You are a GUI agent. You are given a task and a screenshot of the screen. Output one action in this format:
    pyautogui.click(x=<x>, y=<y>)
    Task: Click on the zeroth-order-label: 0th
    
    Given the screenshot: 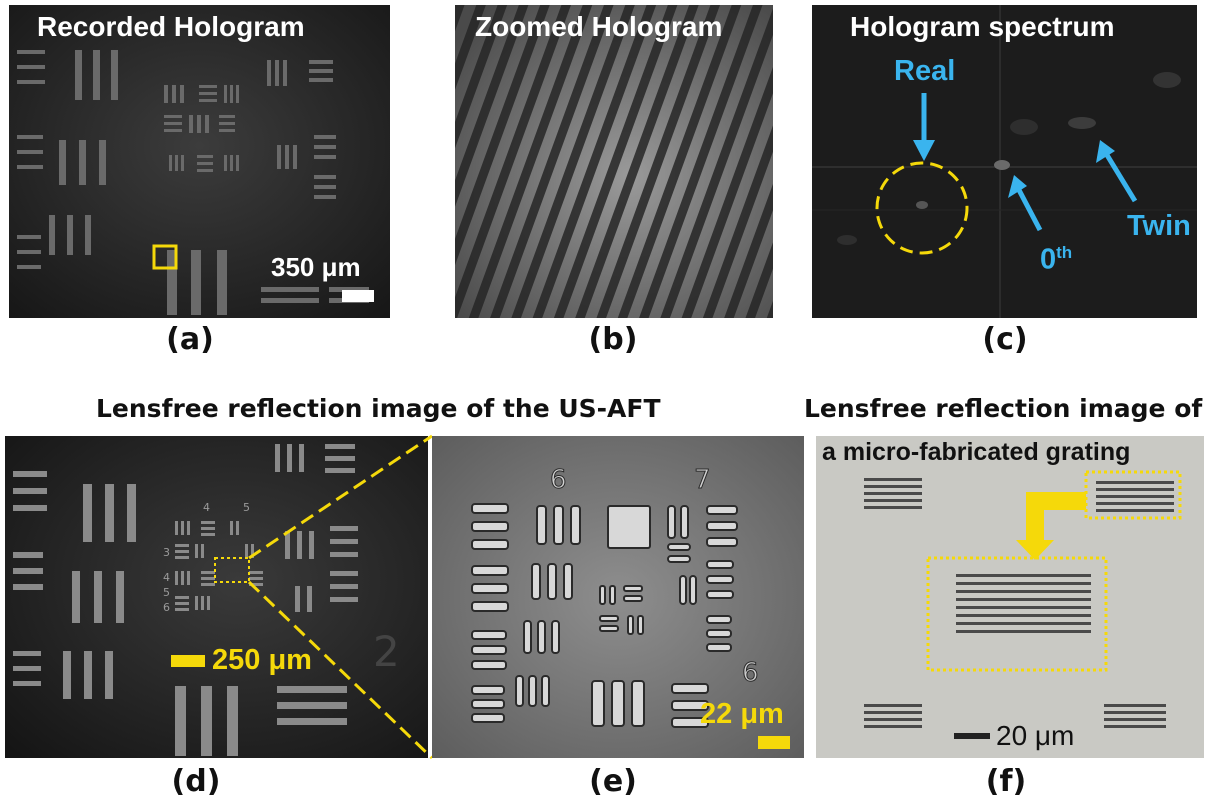 What is the action you would take?
    pyautogui.click(x=1056, y=260)
    